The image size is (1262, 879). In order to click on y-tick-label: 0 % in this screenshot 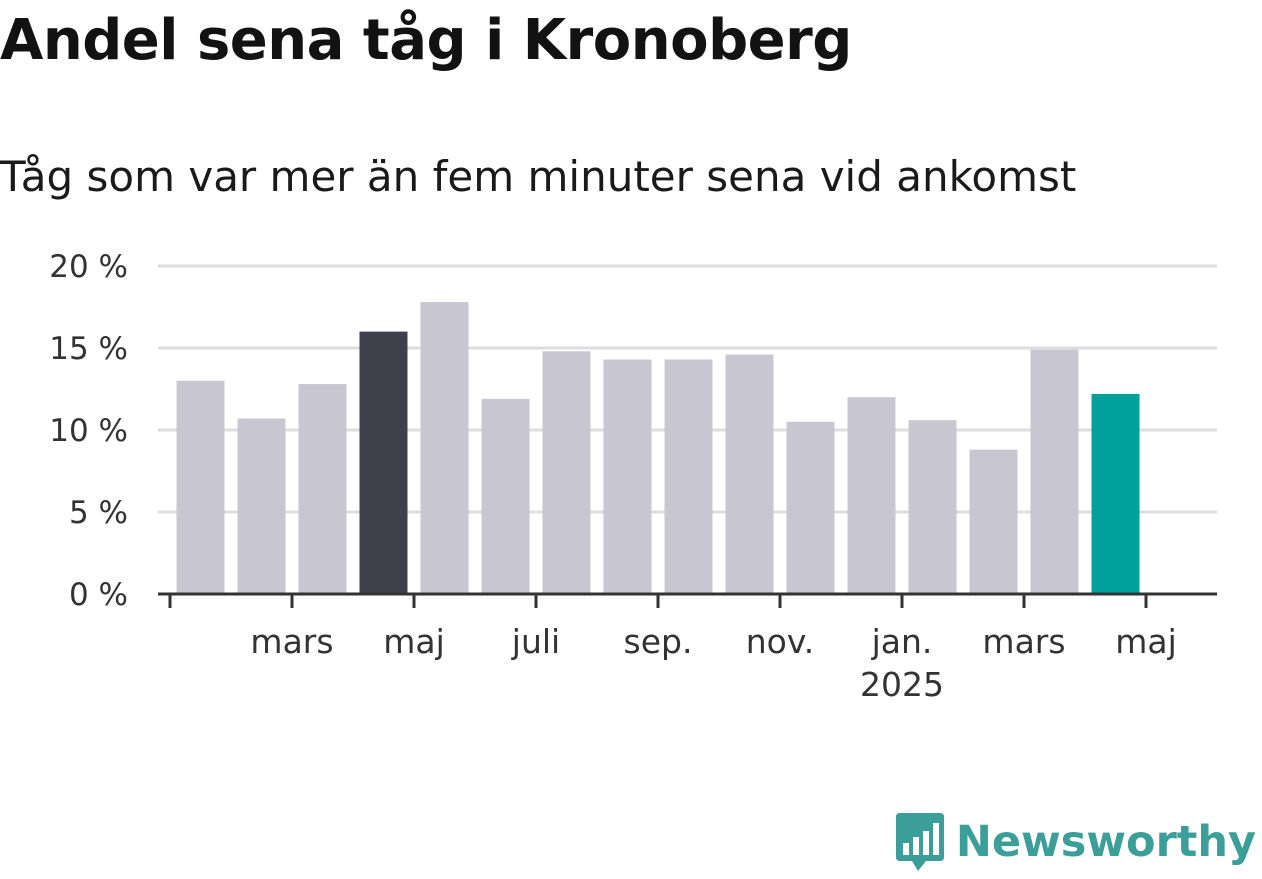, I will do `click(98, 595)`.